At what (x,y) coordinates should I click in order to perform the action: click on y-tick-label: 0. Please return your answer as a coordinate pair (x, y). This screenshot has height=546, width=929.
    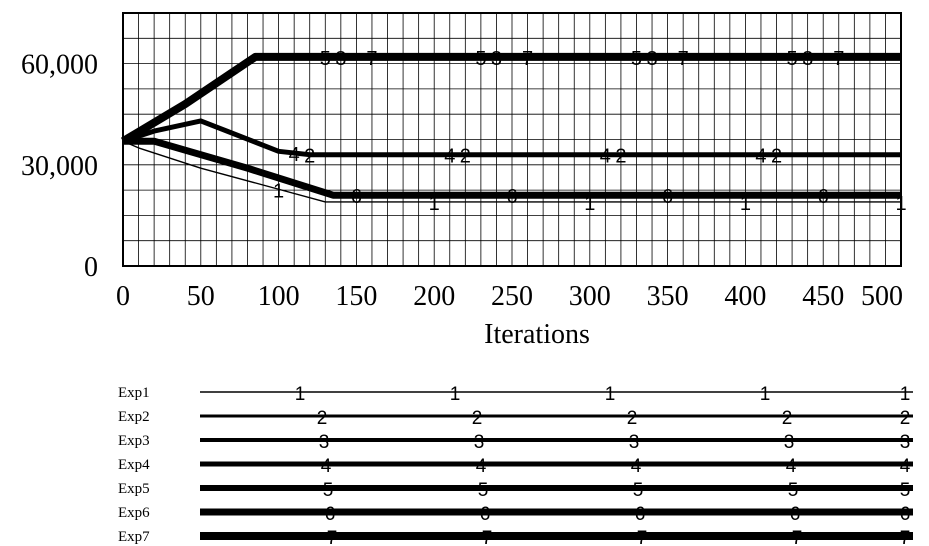
    Looking at the image, I should click on (91, 267).